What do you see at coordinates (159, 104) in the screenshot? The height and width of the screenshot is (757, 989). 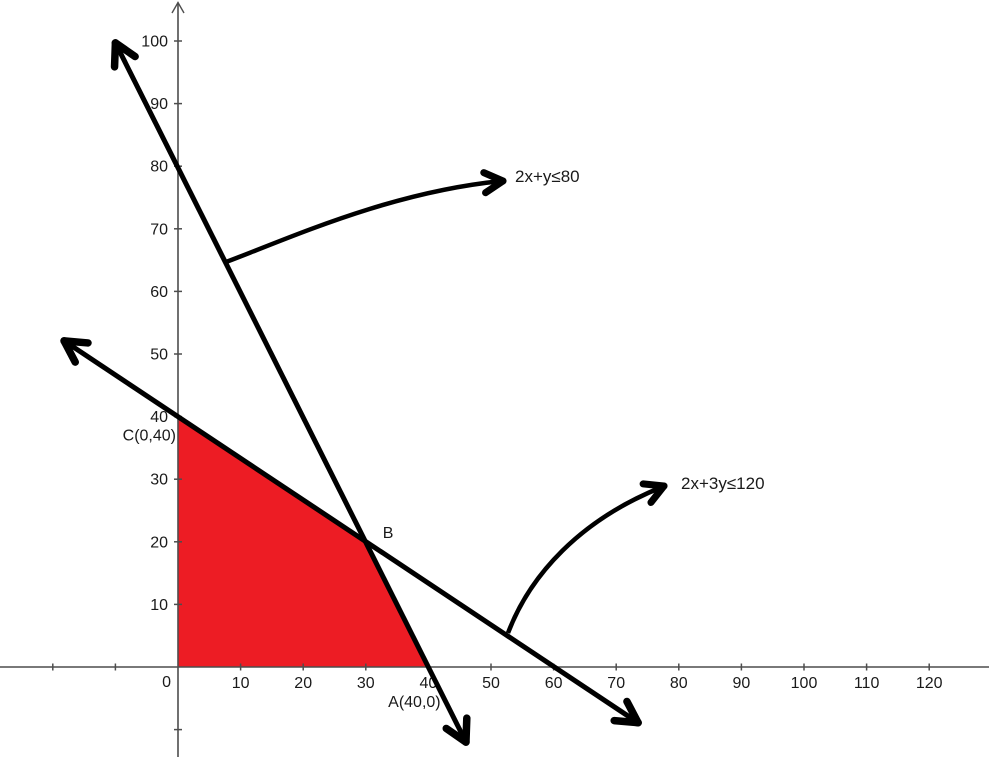 I see `y-tick-label: 90` at bounding box center [159, 104].